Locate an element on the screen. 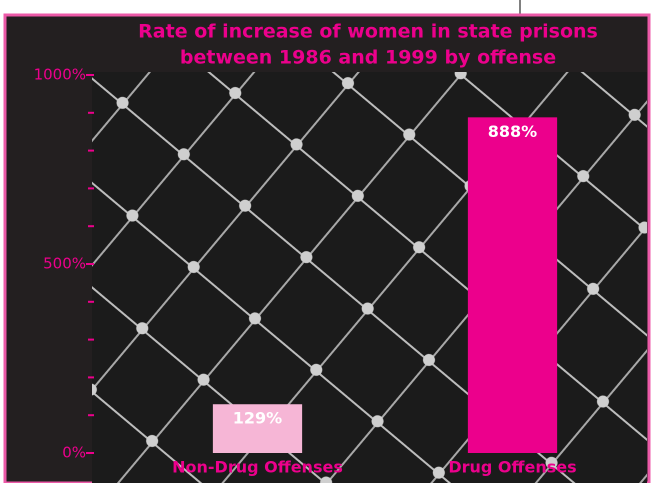 The height and width of the screenshot is (483, 652). value-label: 129% is located at coordinates (257, 418).